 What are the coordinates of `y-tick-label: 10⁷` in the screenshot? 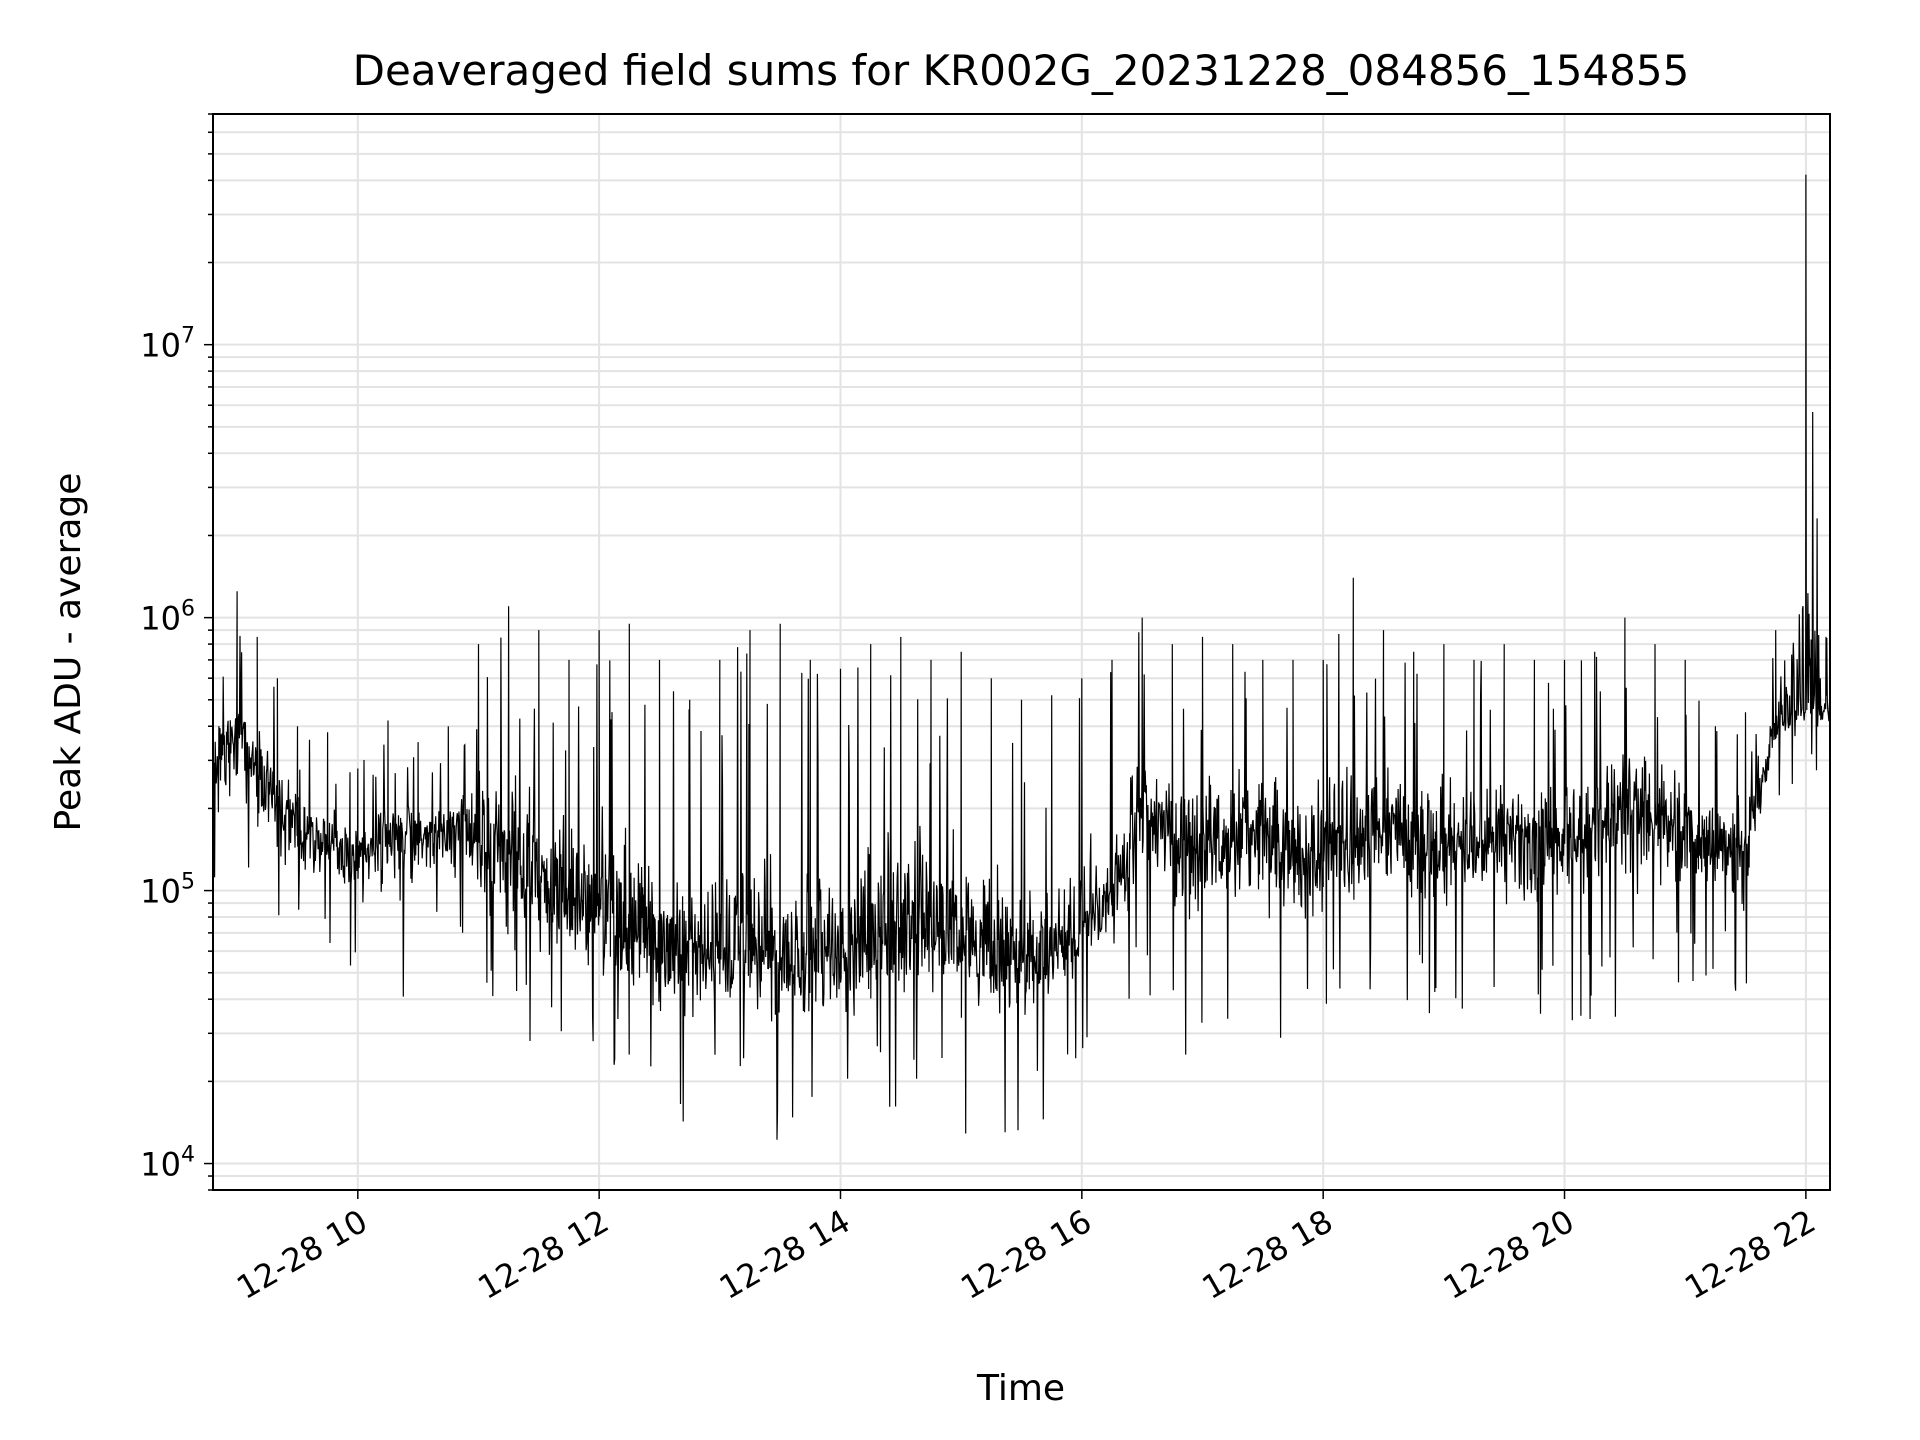 It's located at (167, 344).